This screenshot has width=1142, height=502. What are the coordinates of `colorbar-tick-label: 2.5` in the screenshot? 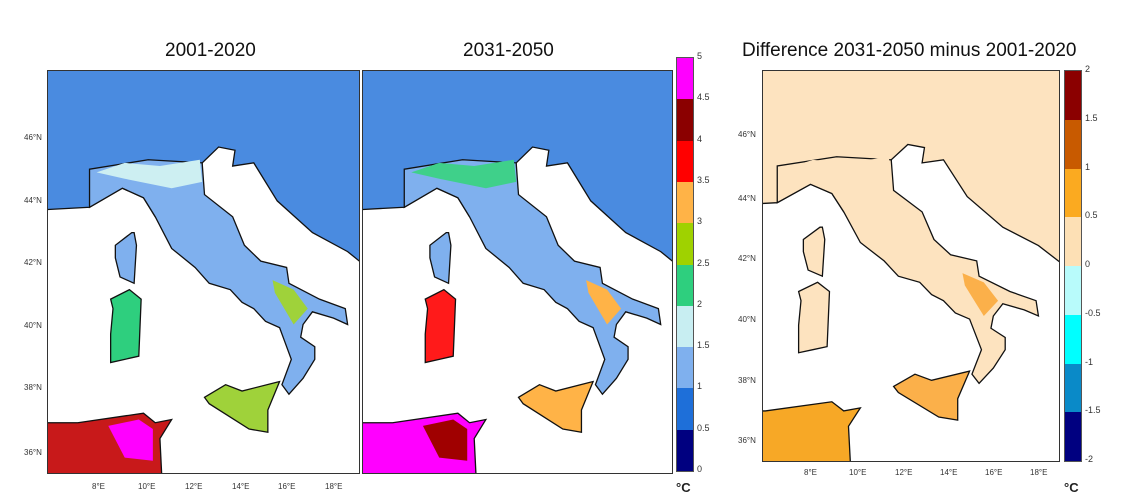 It's located at (703, 262).